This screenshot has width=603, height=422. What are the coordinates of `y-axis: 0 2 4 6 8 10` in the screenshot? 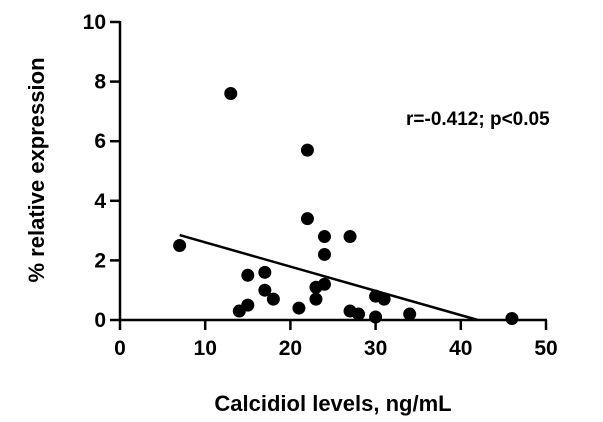 It's located at (102, 171).